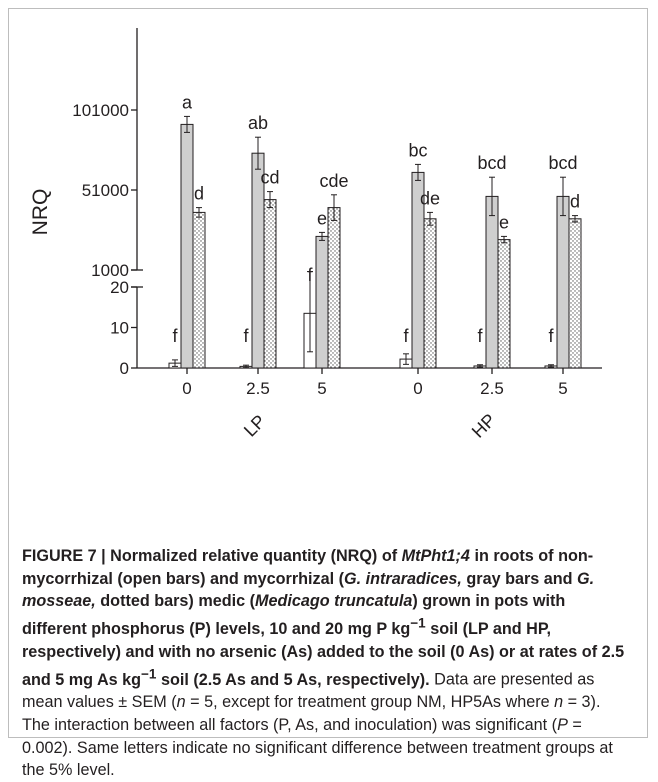 The height and width of the screenshot is (782, 658). I want to click on y-axis-title: NRQ, so click(40, 212).